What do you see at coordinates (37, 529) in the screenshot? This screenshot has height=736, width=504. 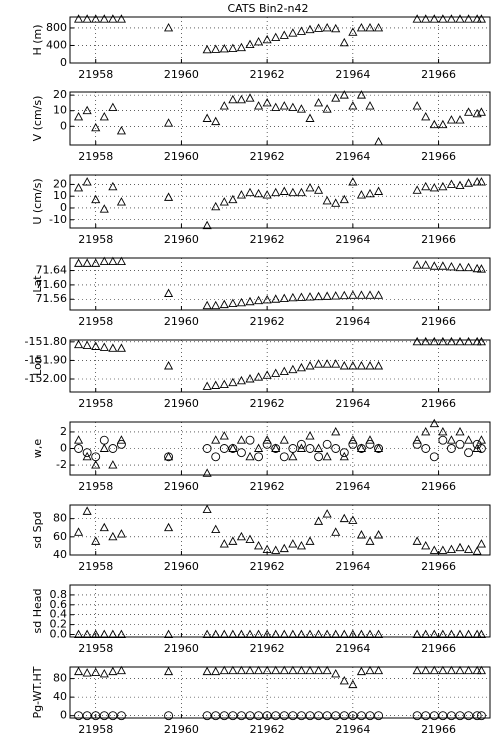 I see `y-axis-label: sd Spd` at bounding box center [37, 529].